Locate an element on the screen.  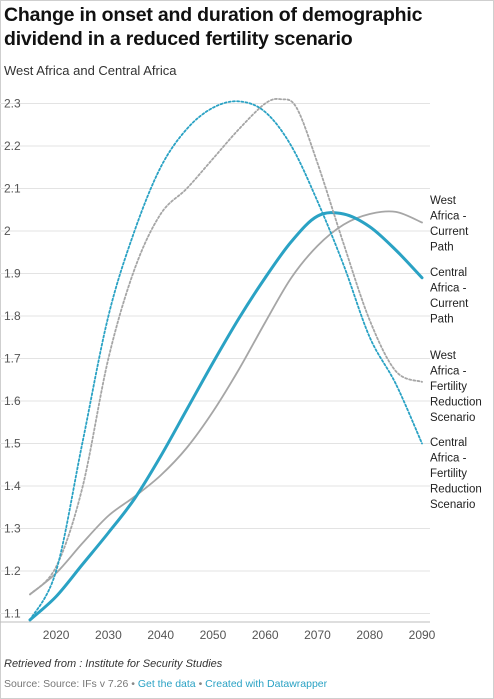
x-tick-label: 2040 is located at coordinates (160, 635).